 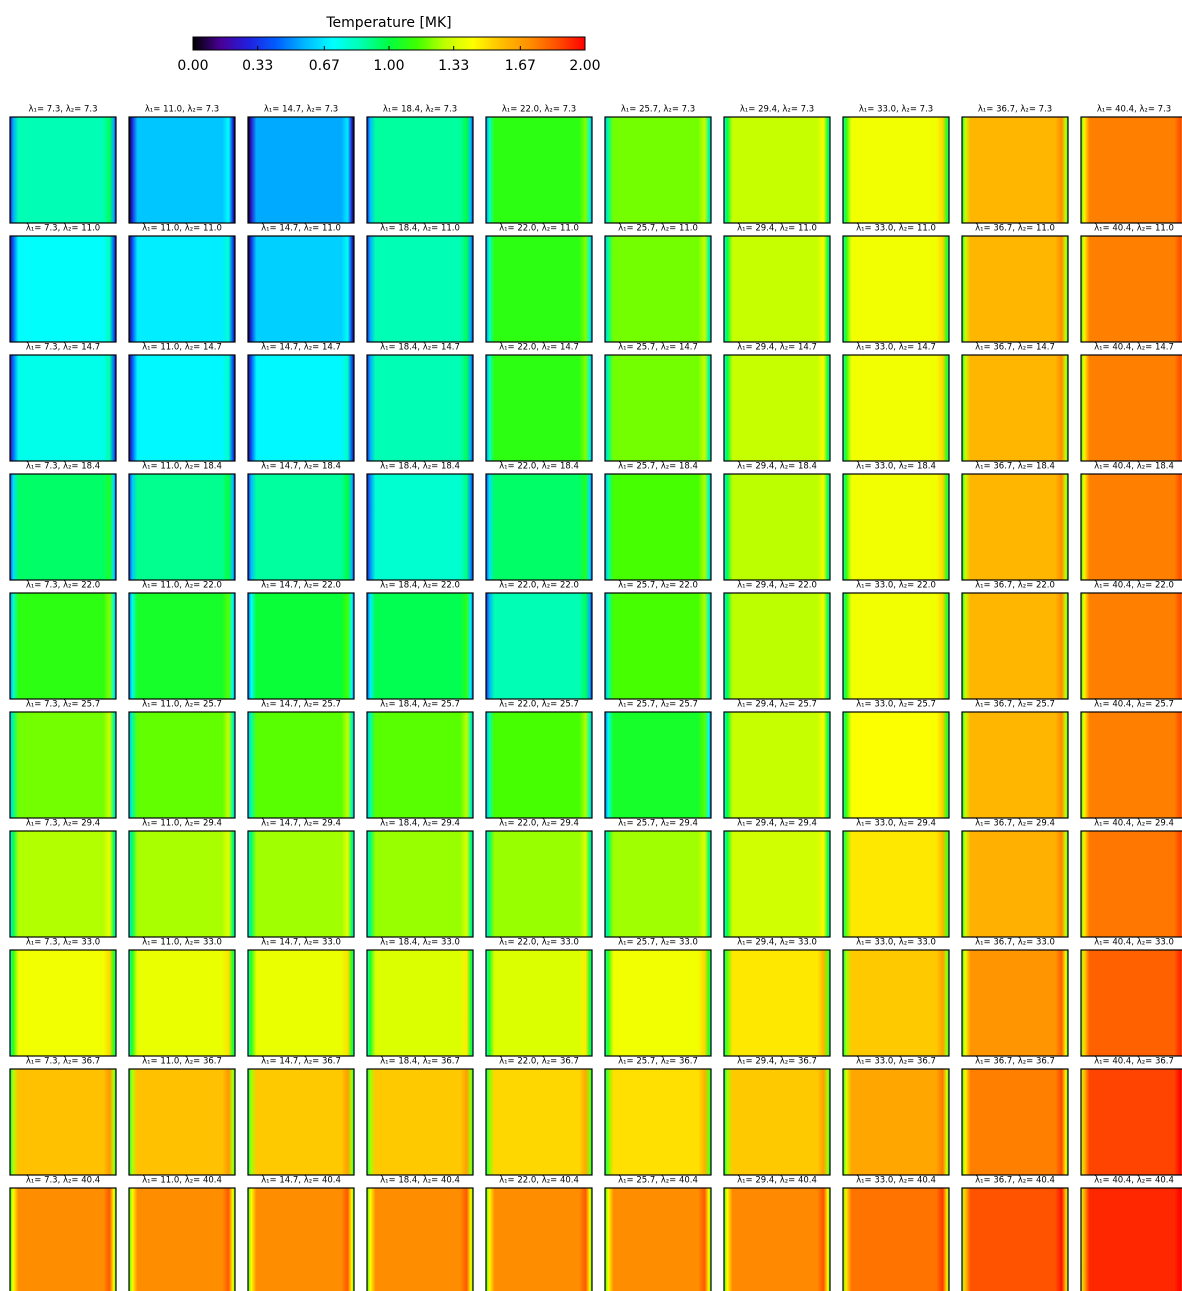 What do you see at coordinates (777, 229) in the screenshot?
I see `panel-title: λ₁= 29.4, λ₂= 11.0` at bounding box center [777, 229].